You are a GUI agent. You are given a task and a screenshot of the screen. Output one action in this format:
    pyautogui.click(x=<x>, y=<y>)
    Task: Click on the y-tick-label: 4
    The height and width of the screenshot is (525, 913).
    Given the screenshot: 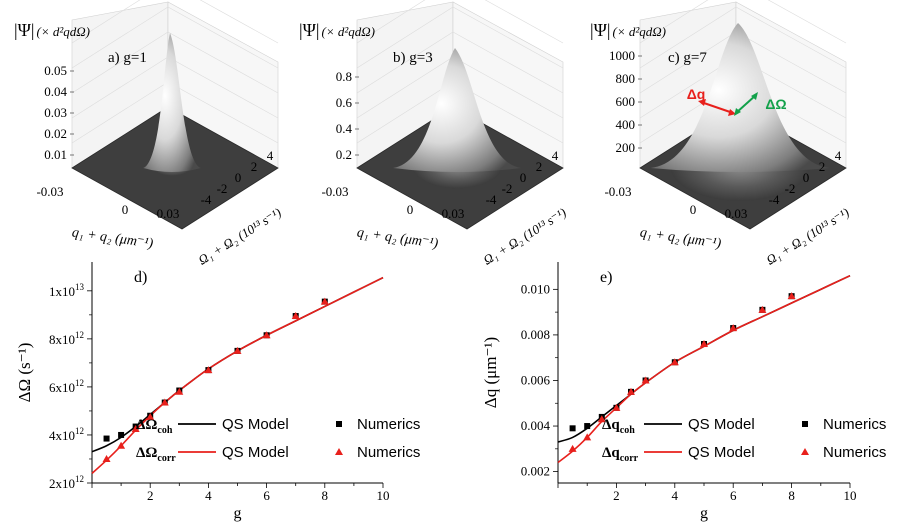 What is the action you would take?
    pyautogui.click(x=555, y=155)
    